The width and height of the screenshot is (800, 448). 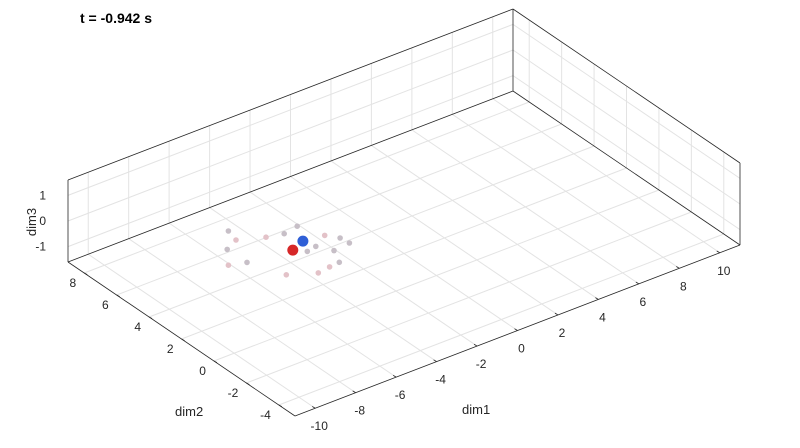 What do you see at coordinates (400, 395) in the screenshot?
I see `x-tick-label: -6` at bounding box center [400, 395].